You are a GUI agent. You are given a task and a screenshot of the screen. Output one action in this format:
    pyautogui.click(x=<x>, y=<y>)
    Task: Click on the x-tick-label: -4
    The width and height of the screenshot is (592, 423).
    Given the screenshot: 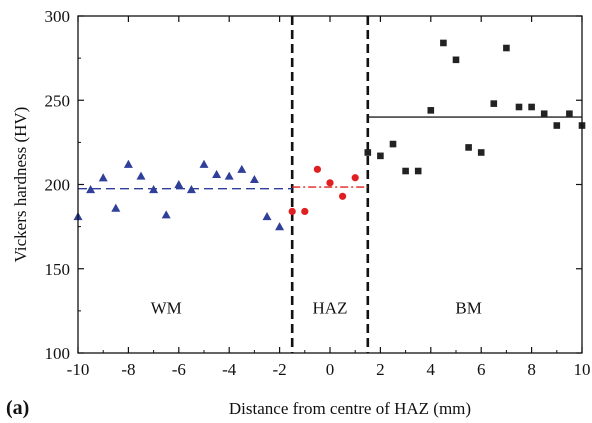 What is the action you would take?
    pyautogui.click(x=229, y=369)
    